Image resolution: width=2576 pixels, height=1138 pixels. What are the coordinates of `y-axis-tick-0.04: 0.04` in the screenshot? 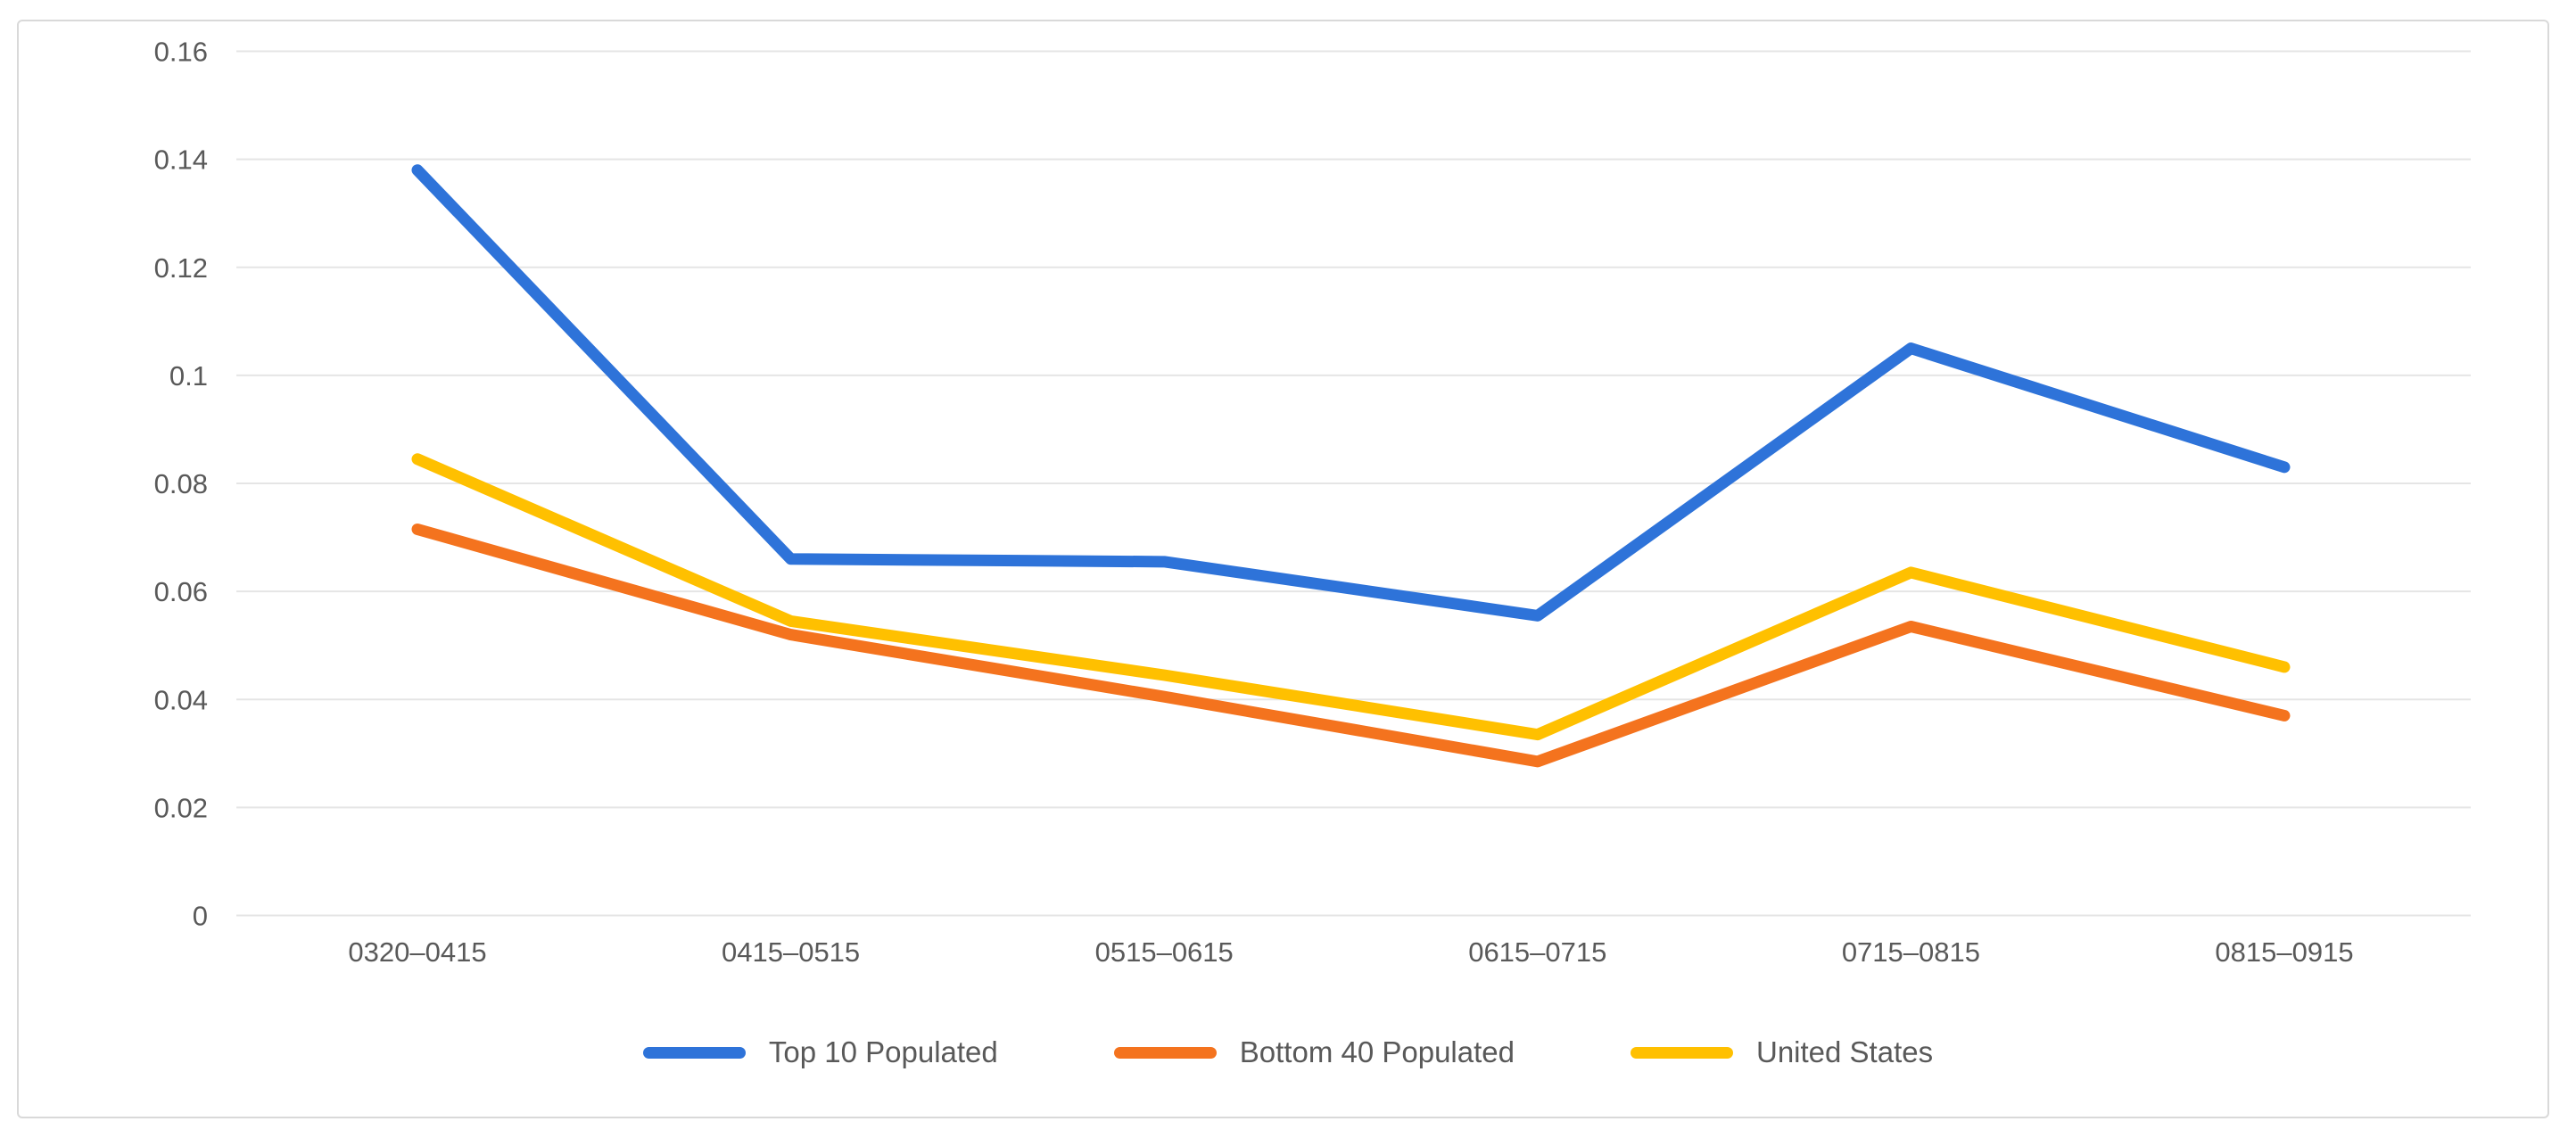 It's located at (181, 699).